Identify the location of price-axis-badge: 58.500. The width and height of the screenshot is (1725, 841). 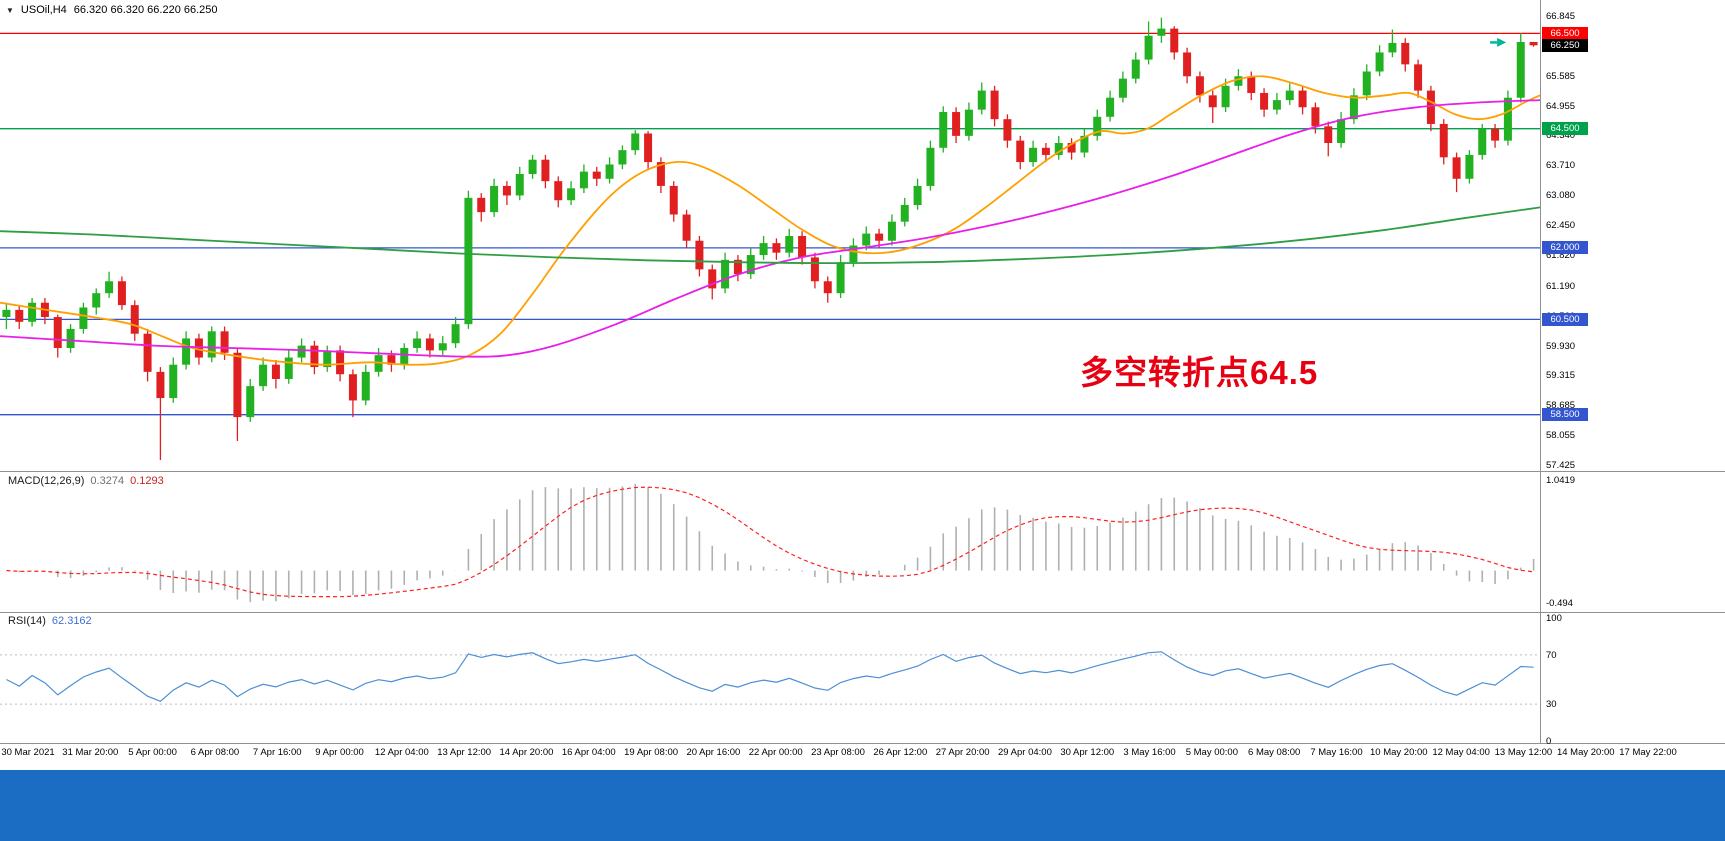
(1565, 415).